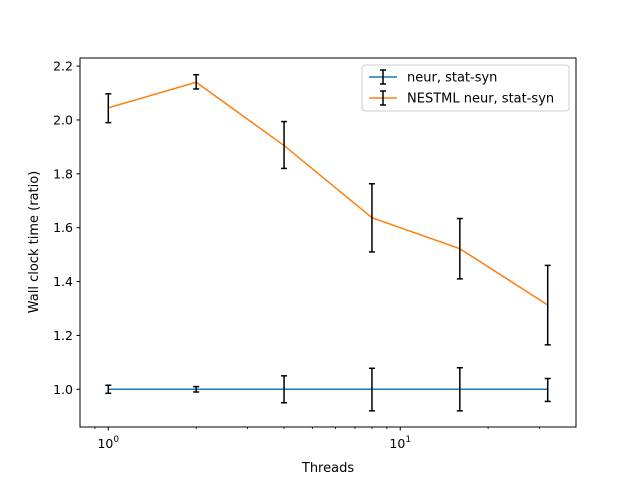 This screenshot has width=640, height=480. I want to click on legend-label: NESTML neur, stat-syn, so click(480, 99).